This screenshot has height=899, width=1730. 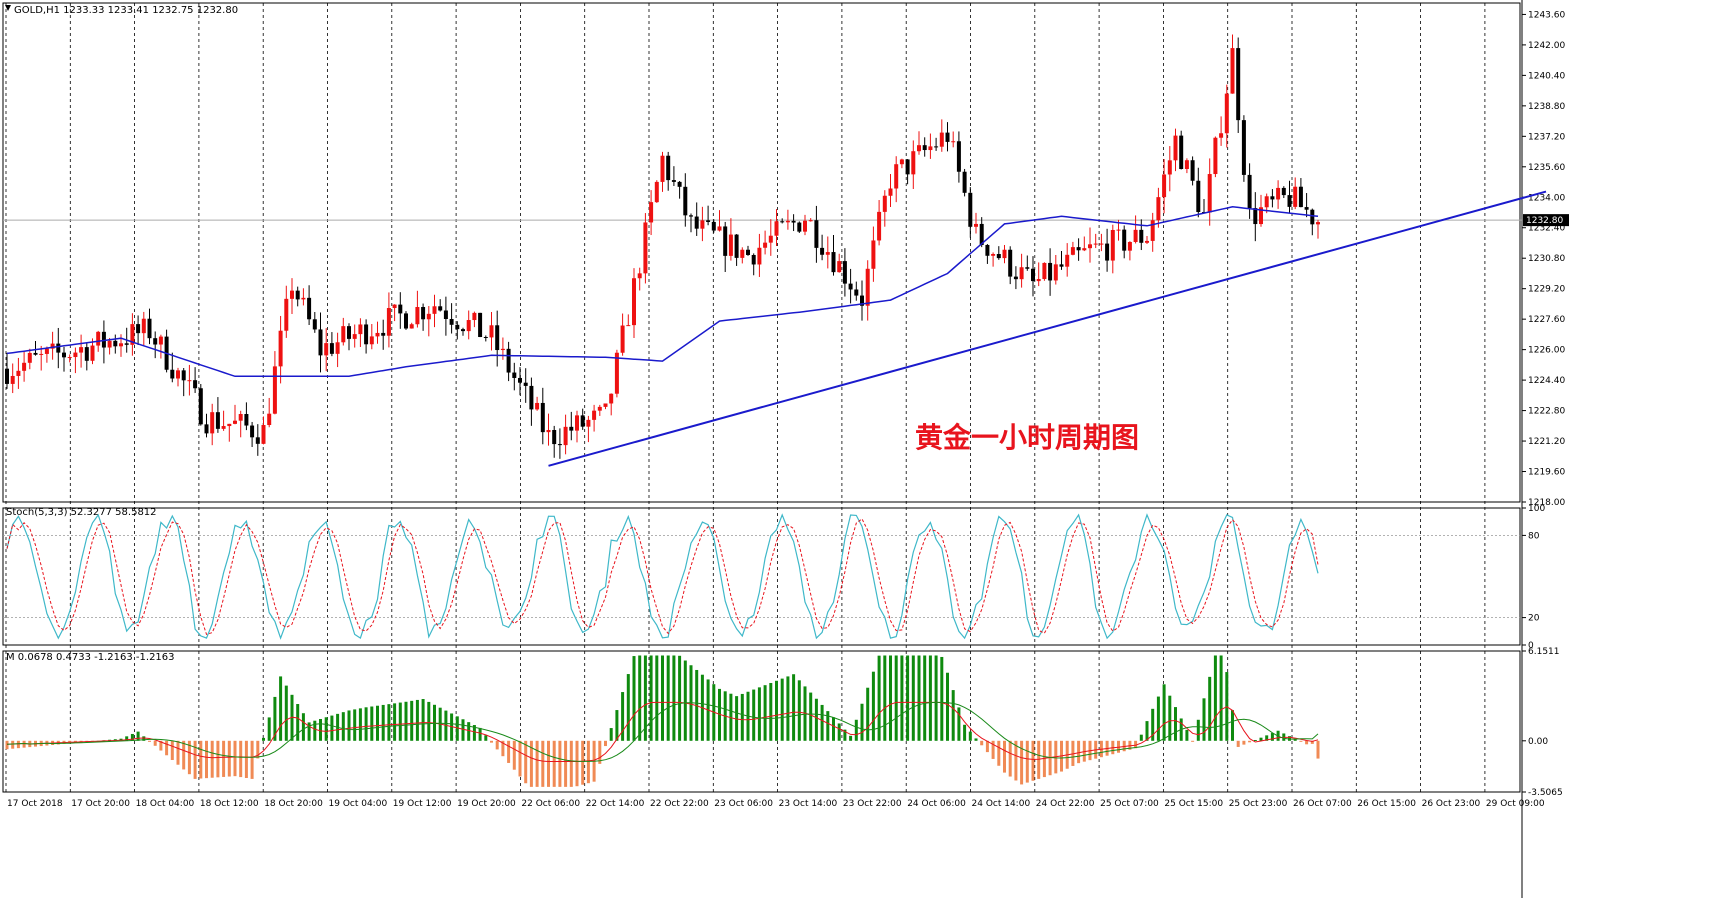 What do you see at coordinates (90, 657) in the screenshot?
I see `macd-header: M 0.0678 0.4733 -1.2163 -1.2163` at bounding box center [90, 657].